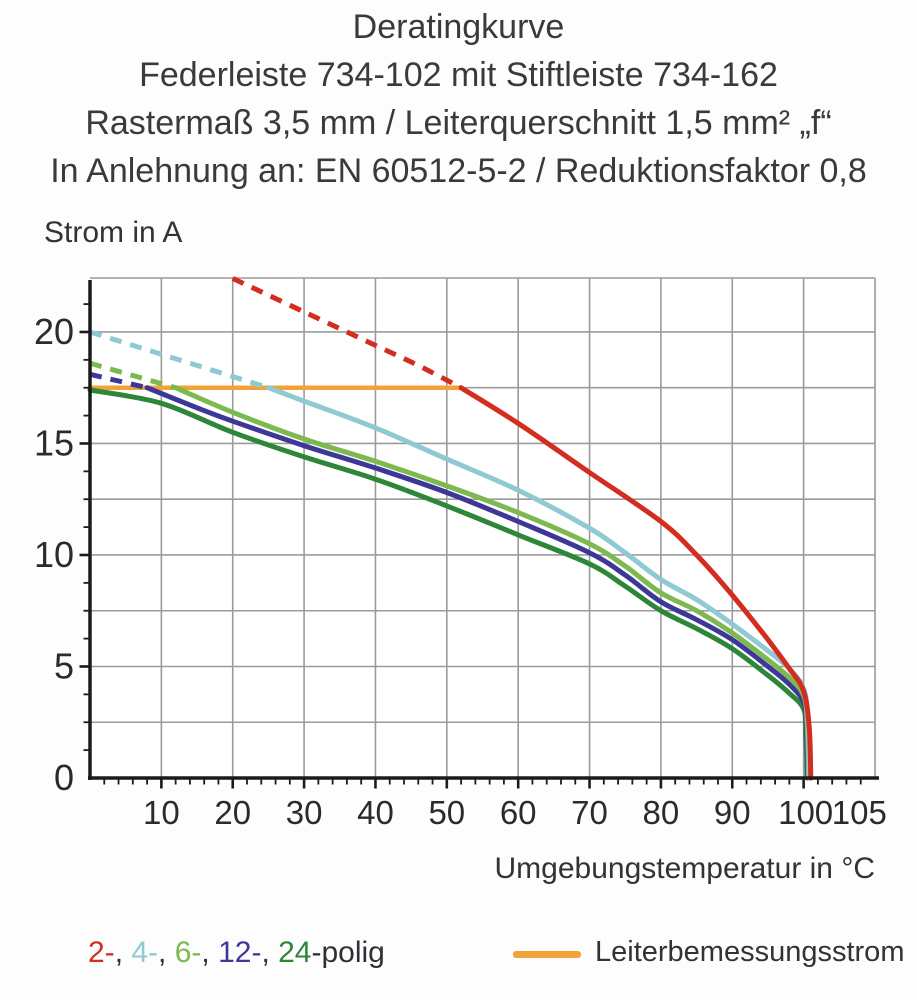 The width and height of the screenshot is (917, 1000). I want to click on pole-count-2: 2-, so click(101, 952).